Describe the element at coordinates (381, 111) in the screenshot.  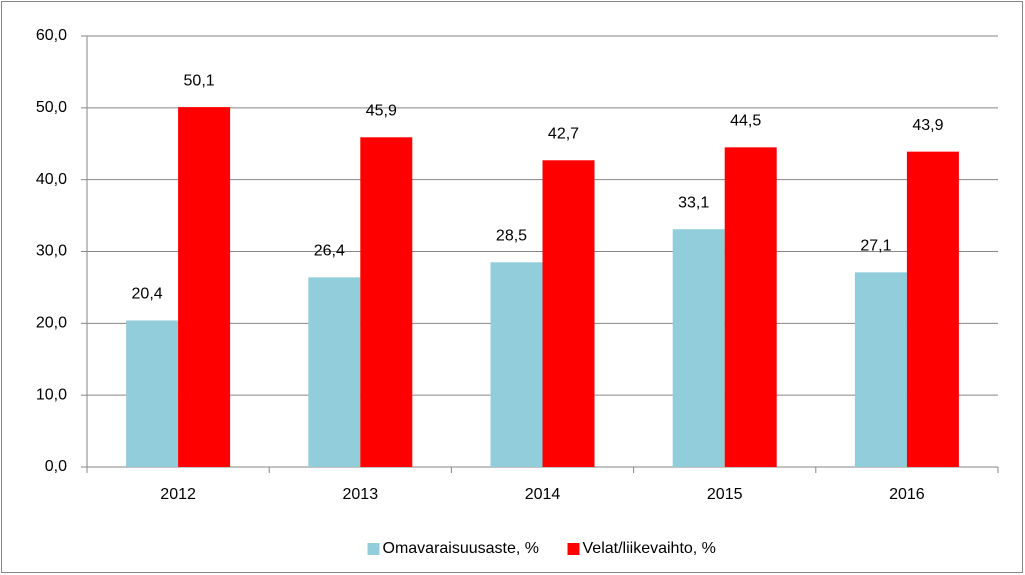
I see `value-label: 45,9` at that location.